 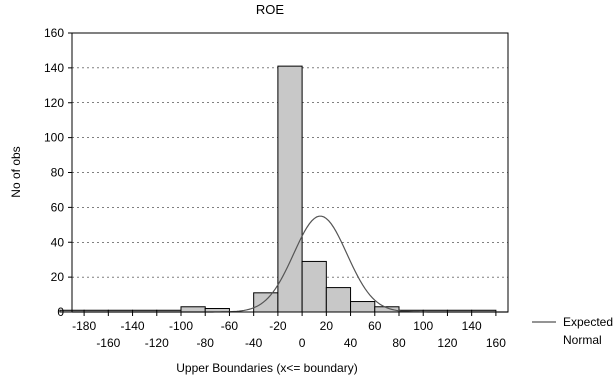 What do you see at coordinates (447, 343) in the screenshot?
I see `x-tick-label-lower: 120` at bounding box center [447, 343].